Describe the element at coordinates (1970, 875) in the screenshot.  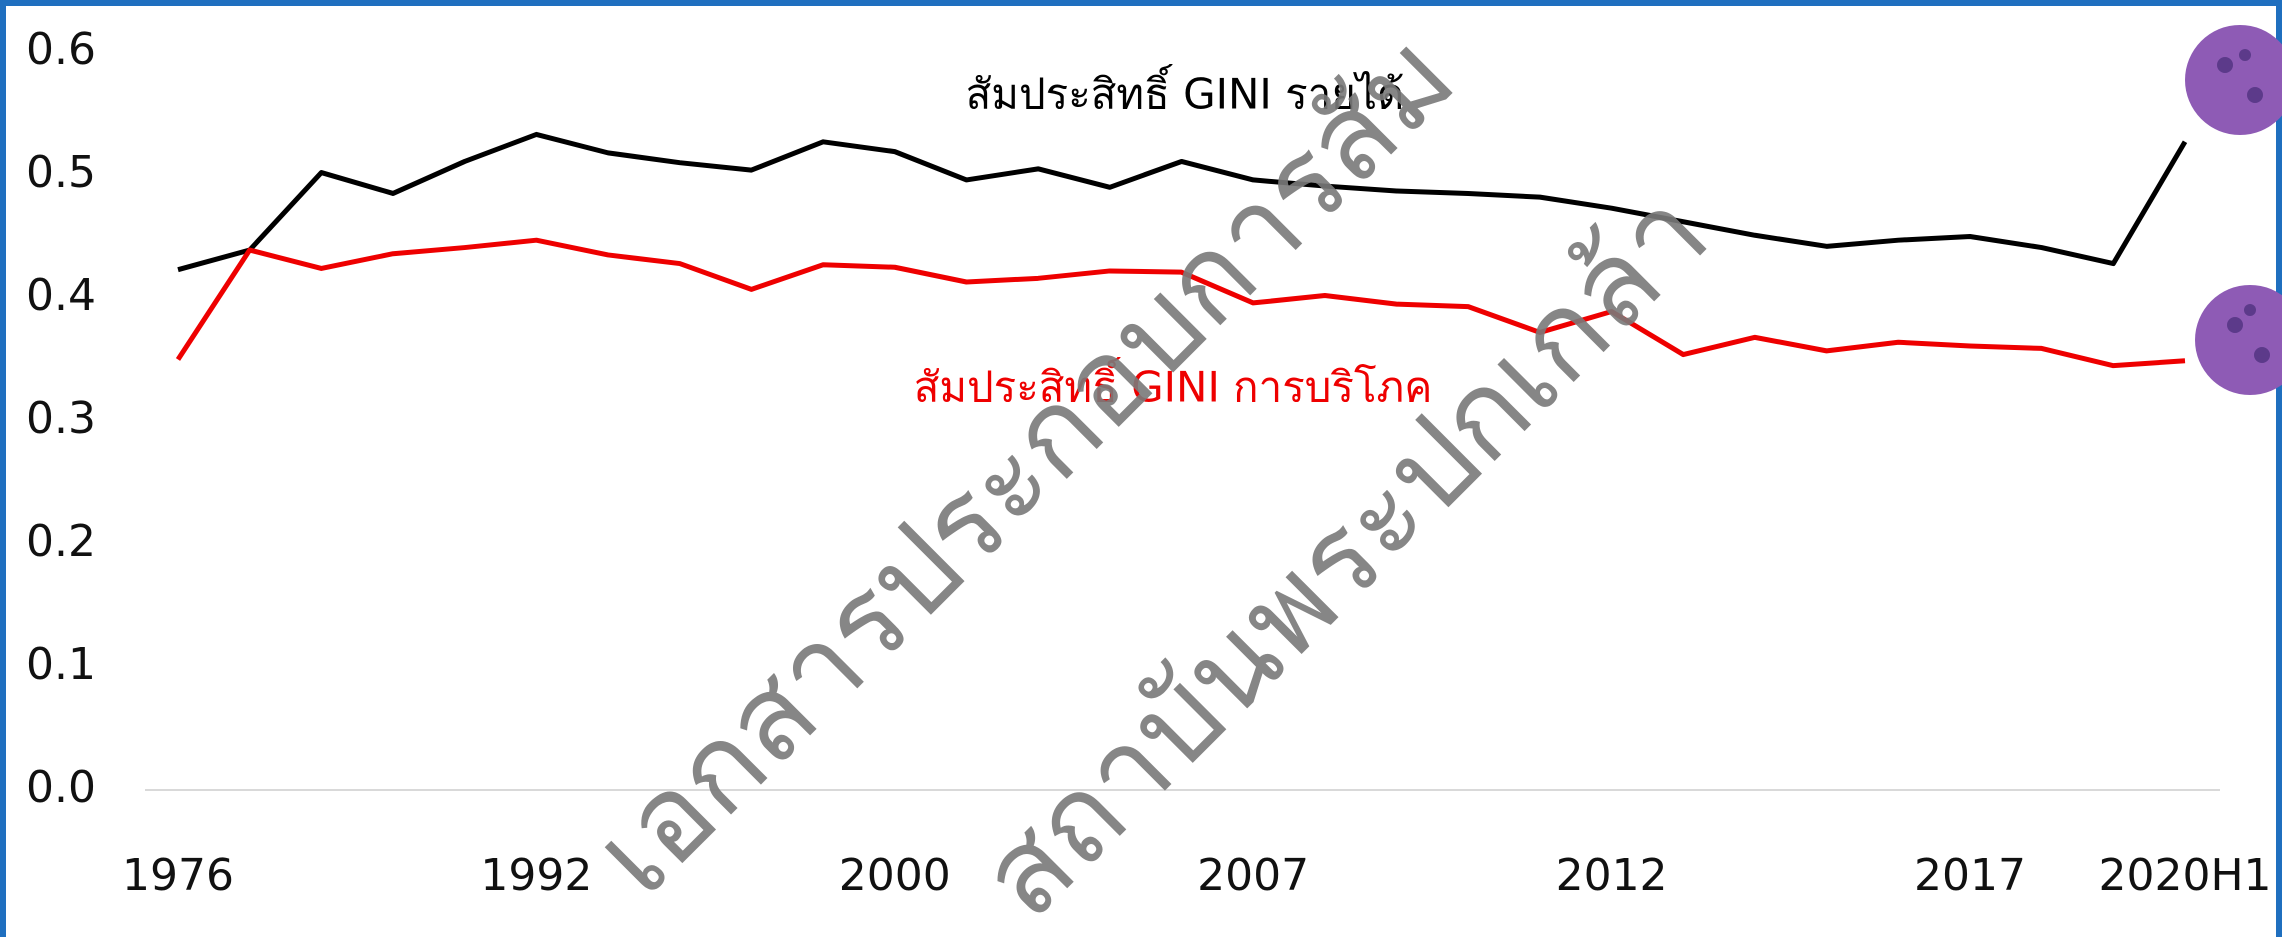
I see `x-tick-label: 2017` at that location.